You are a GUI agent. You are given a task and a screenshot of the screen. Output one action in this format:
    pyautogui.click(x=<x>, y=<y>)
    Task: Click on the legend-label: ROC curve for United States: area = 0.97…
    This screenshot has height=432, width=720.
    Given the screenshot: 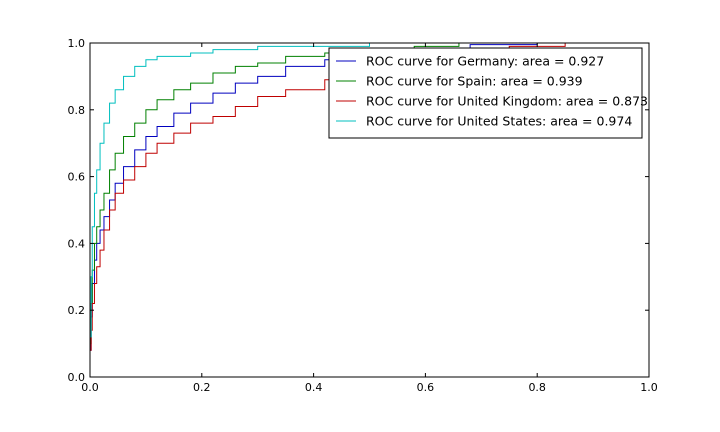 What is the action you would take?
    pyautogui.click(x=499, y=121)
    